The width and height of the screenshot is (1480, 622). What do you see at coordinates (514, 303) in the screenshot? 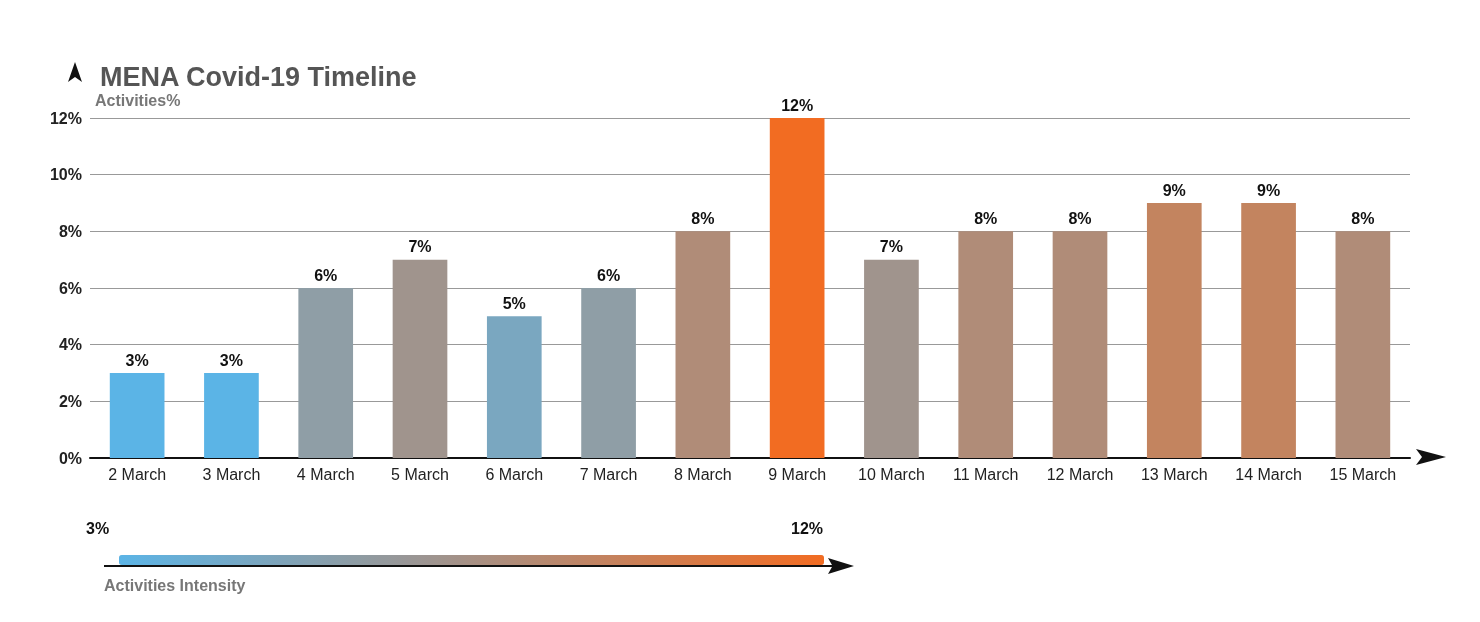
I see `data-label: 5%` at bounding box center [514, 303].